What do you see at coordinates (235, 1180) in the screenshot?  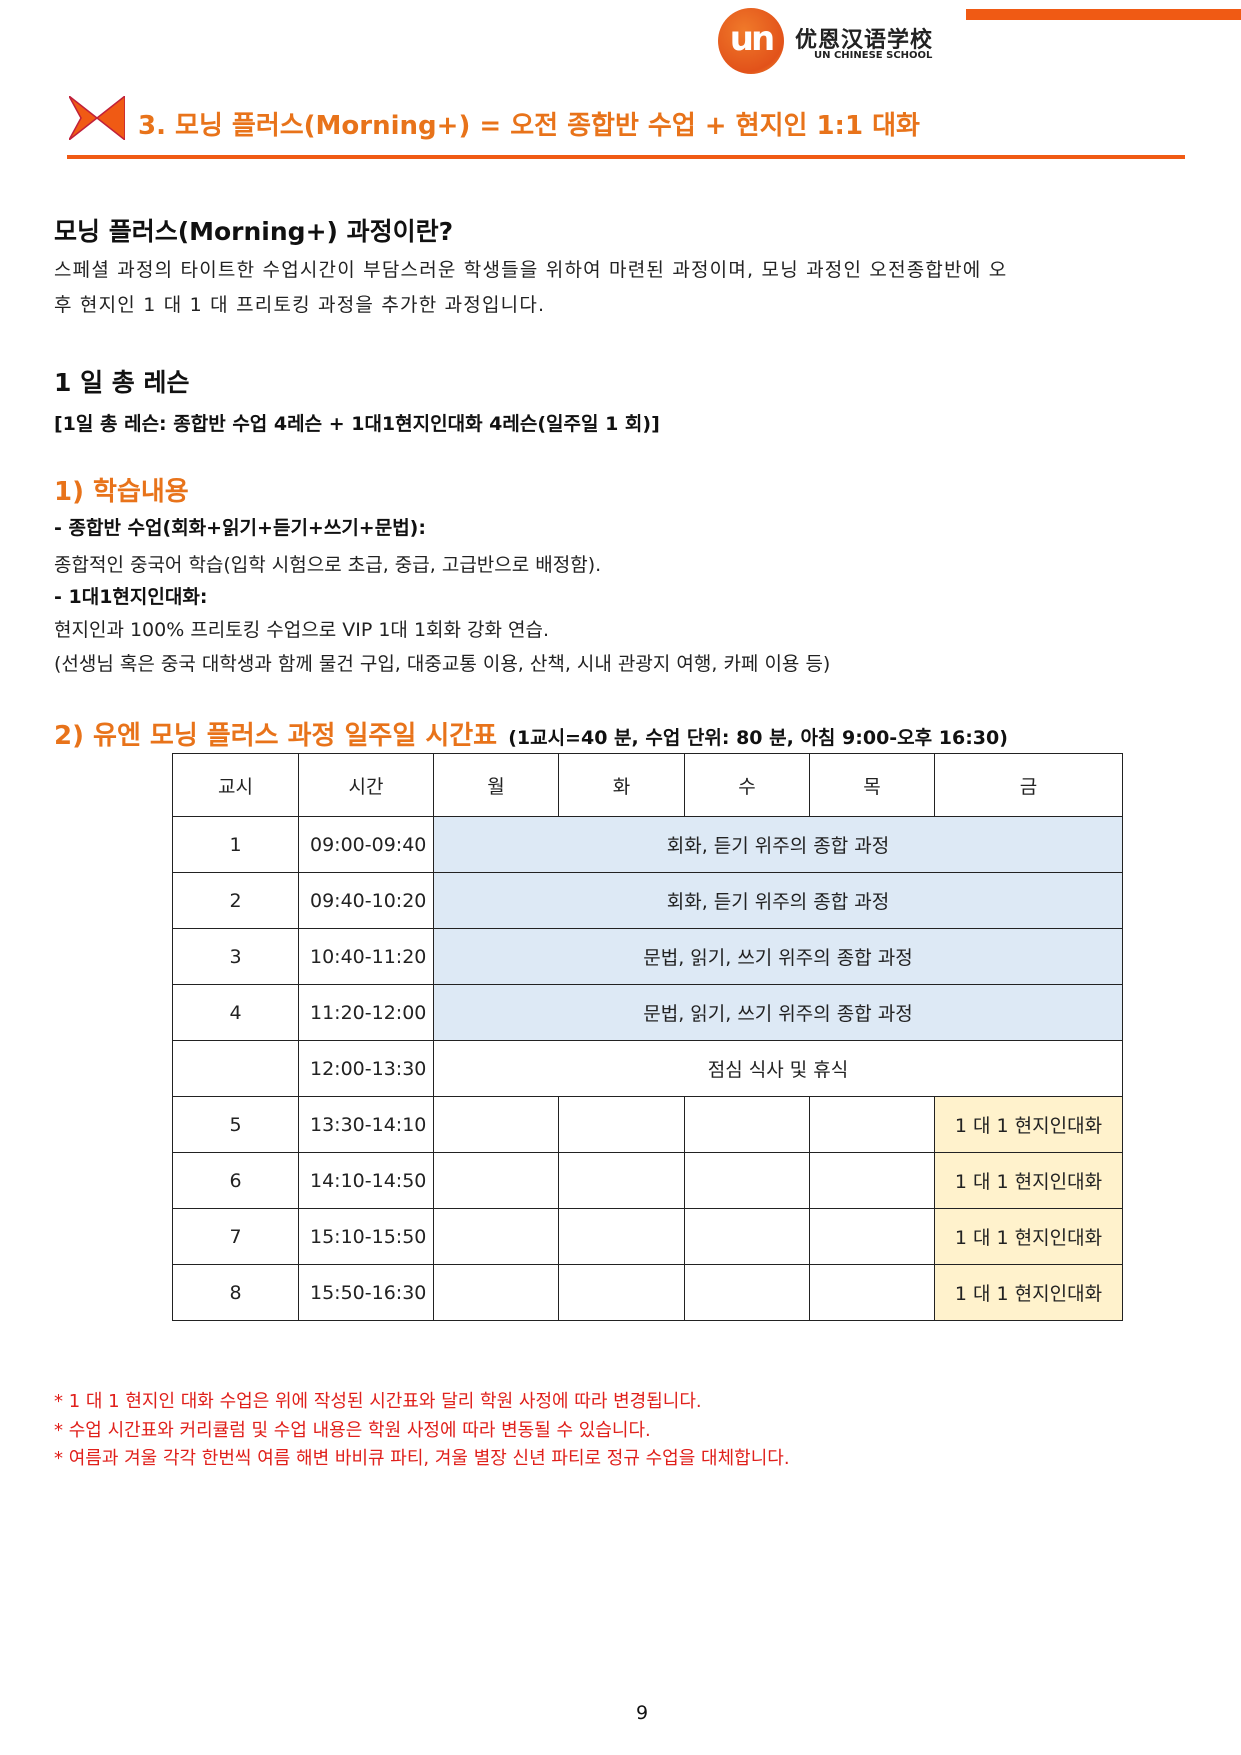 I see `period-cell: 6` at bounding box center [235, 1180].